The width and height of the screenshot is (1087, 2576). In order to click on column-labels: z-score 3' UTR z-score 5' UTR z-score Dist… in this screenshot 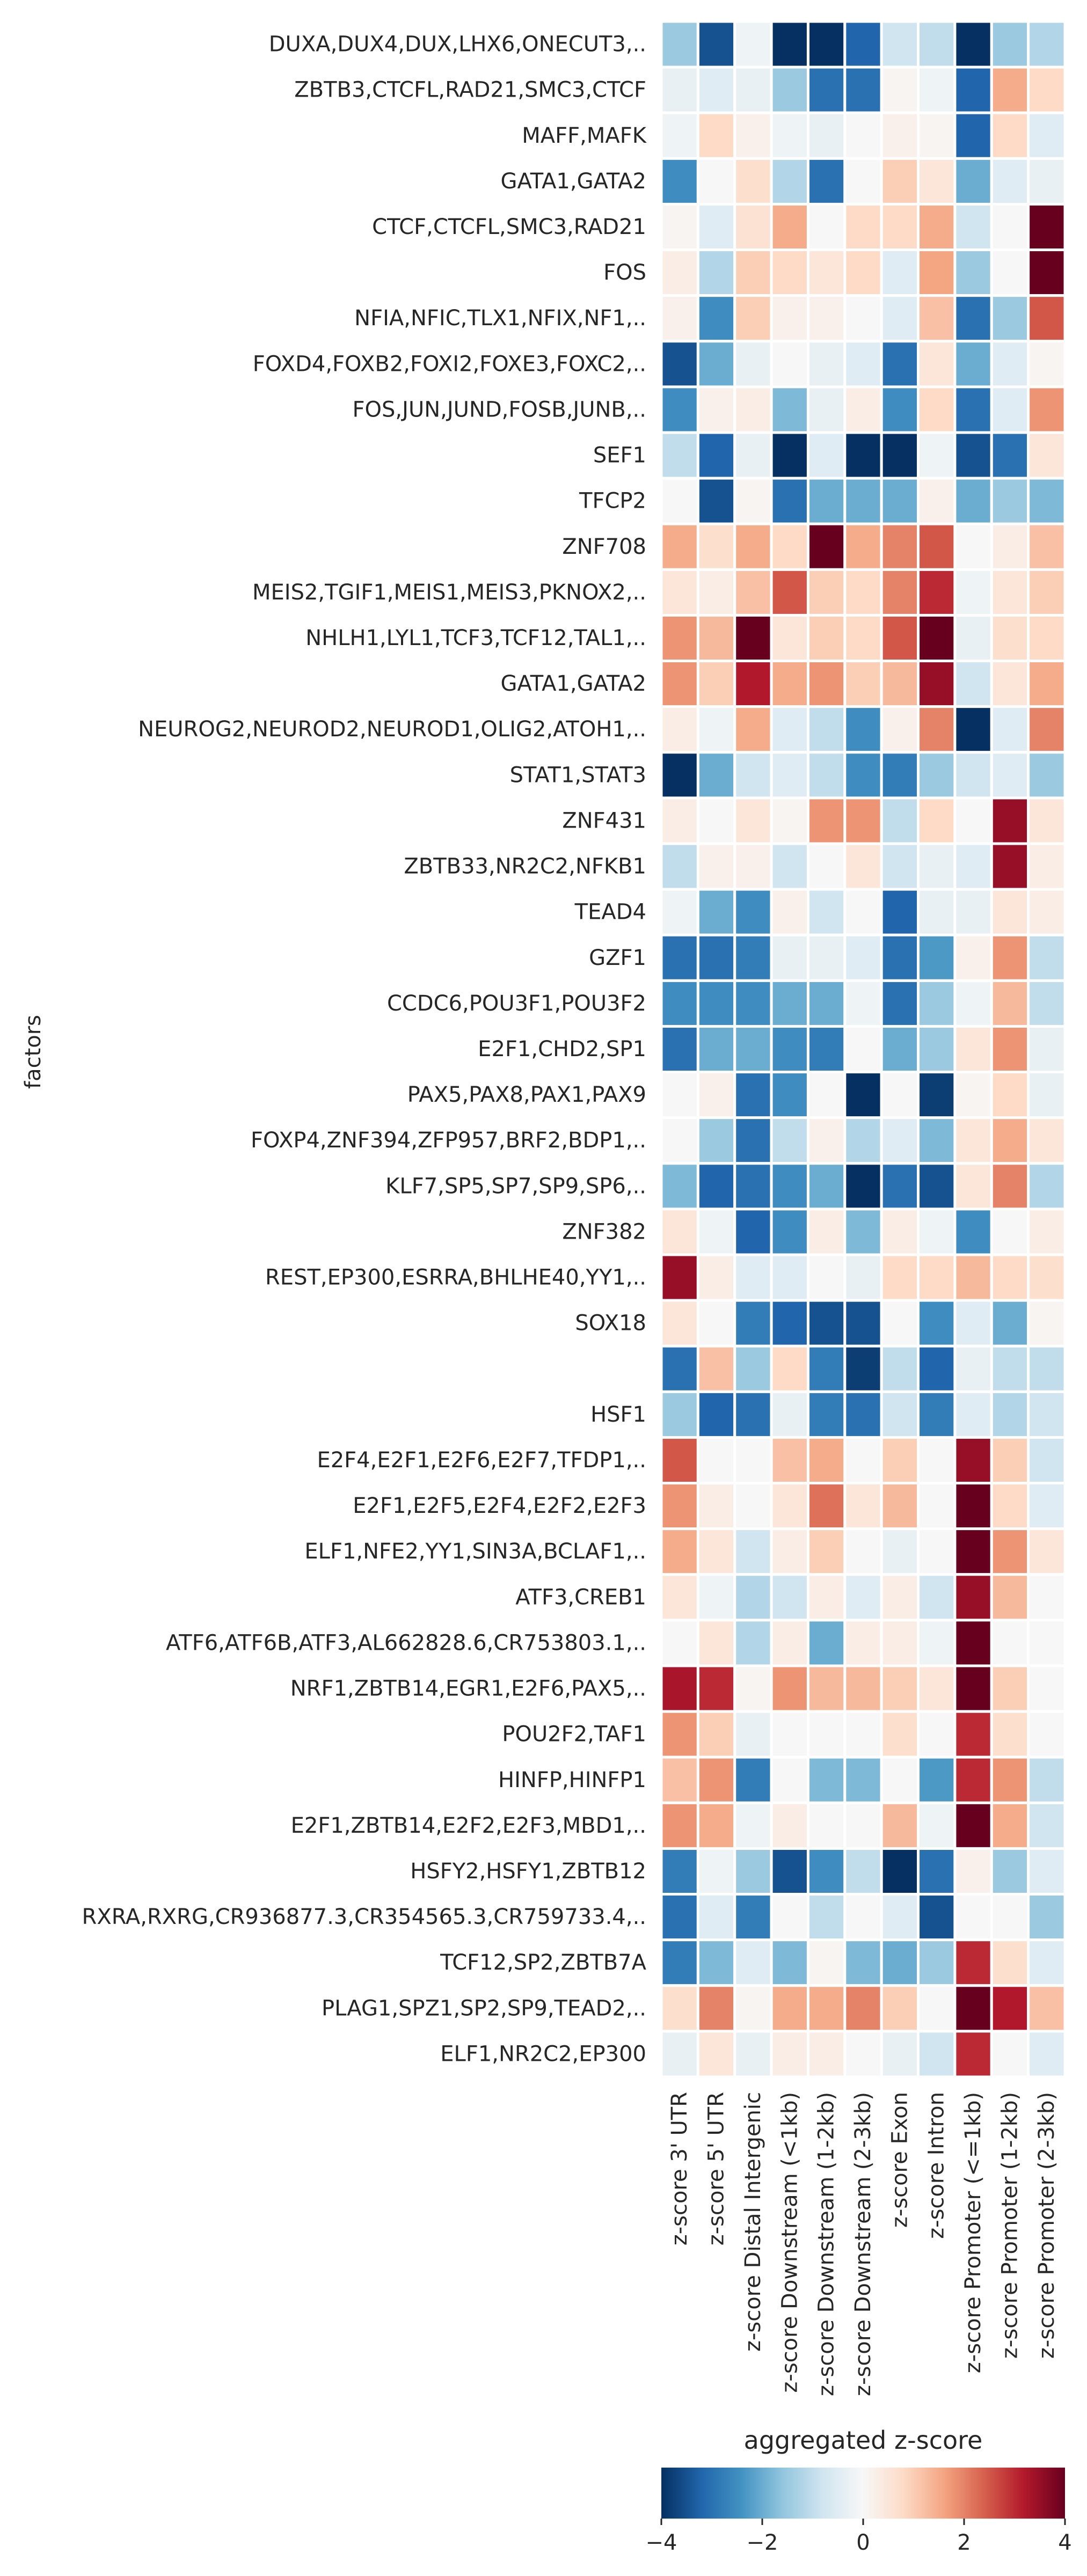, I will do `click(863, 2244)`.